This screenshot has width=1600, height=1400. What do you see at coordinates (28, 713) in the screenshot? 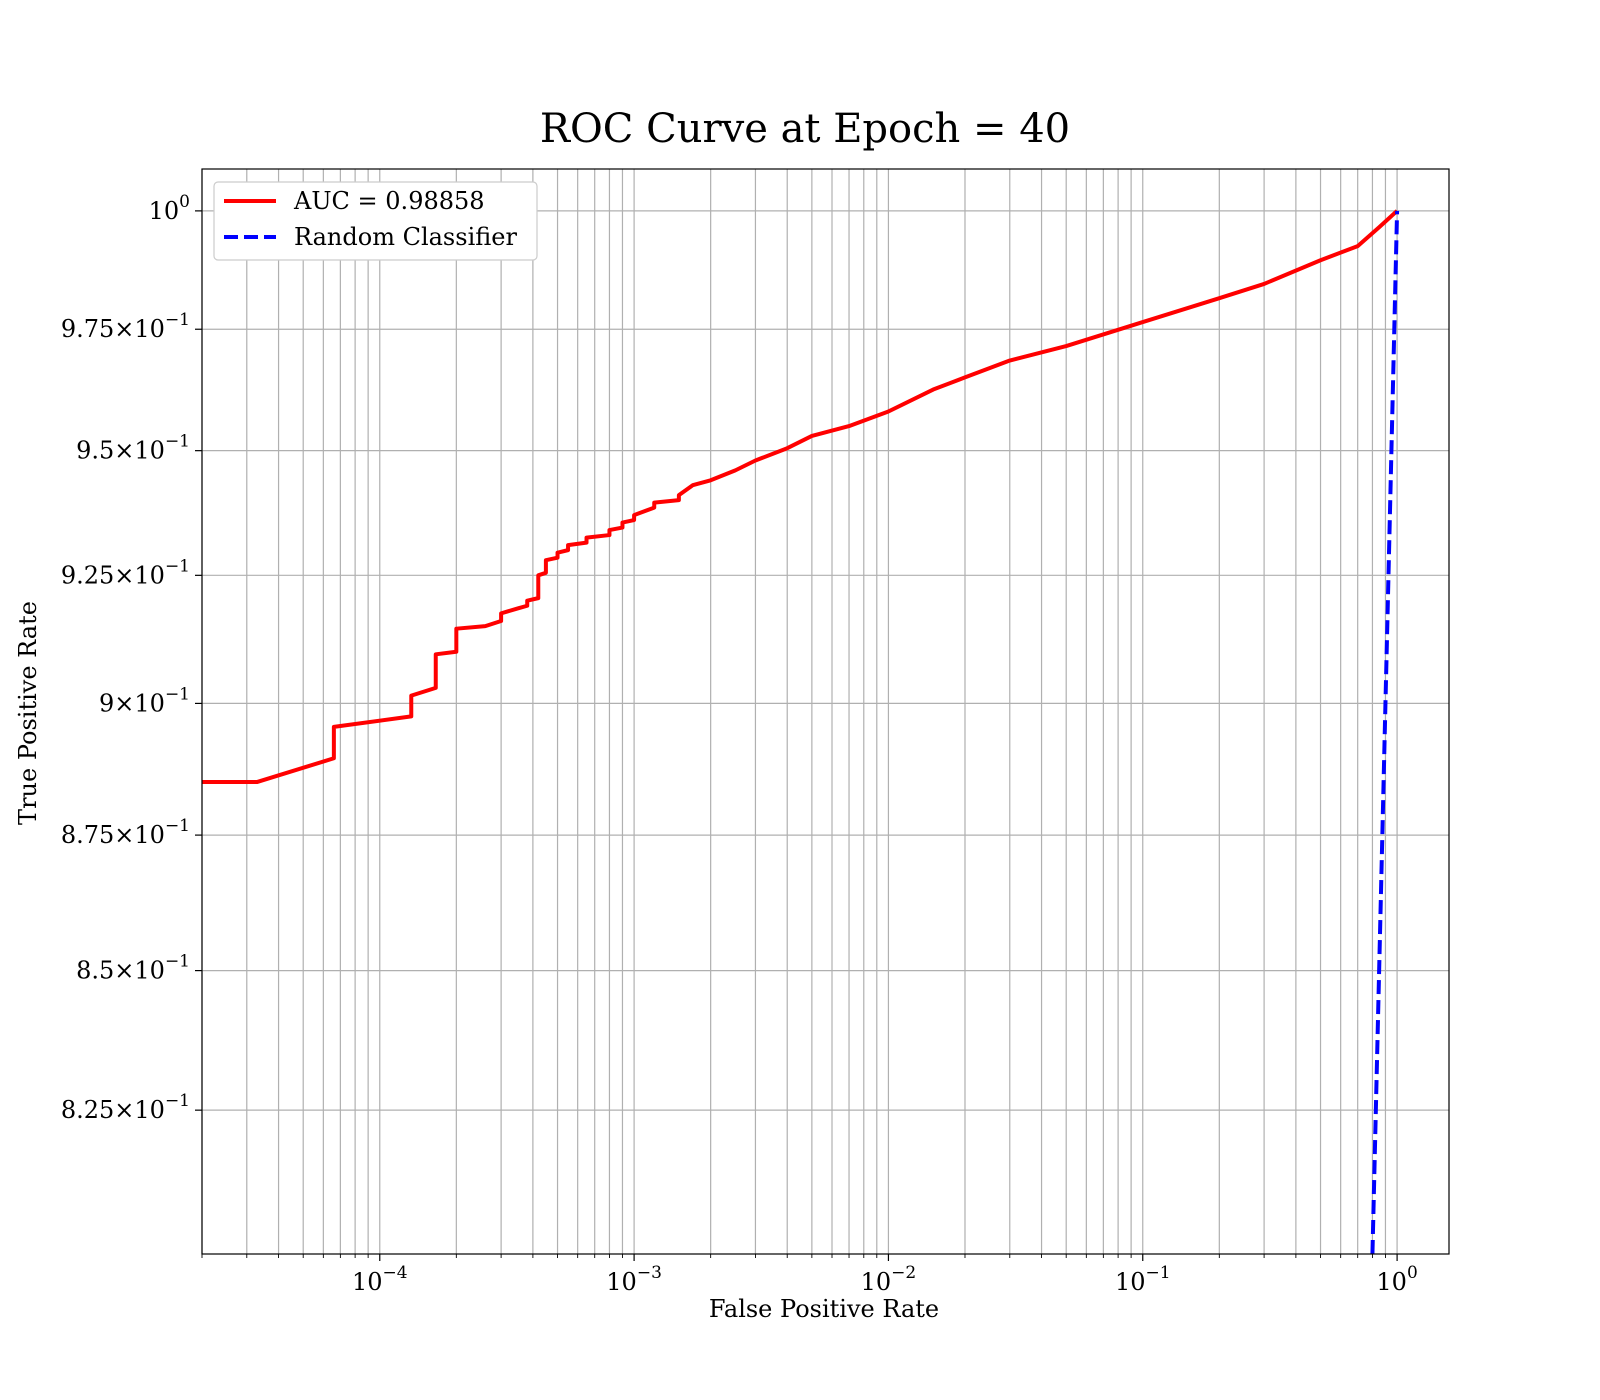
I see `y-axis-label: True Positive Rate` at bounding box center [28, 713].